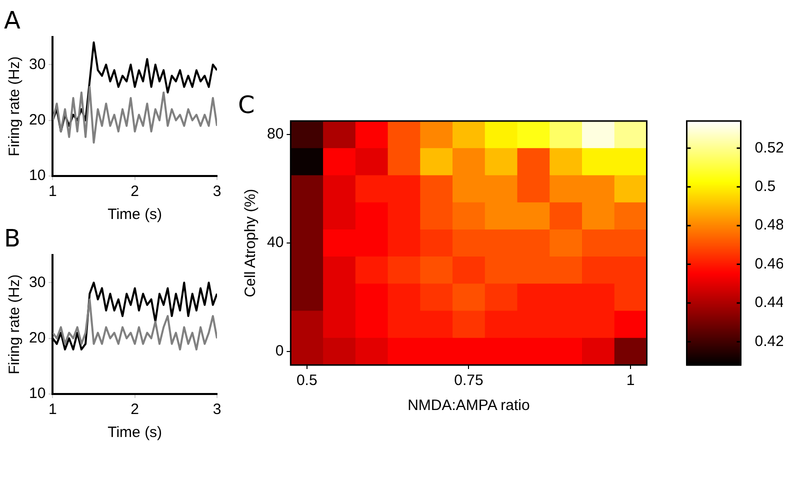 The width and height of the screenshot is (787, 478). What do you see at coordinates (769, 225) in the screenshot?
I see `color-bar-label: 0.48` at bounding box center [769, 225].